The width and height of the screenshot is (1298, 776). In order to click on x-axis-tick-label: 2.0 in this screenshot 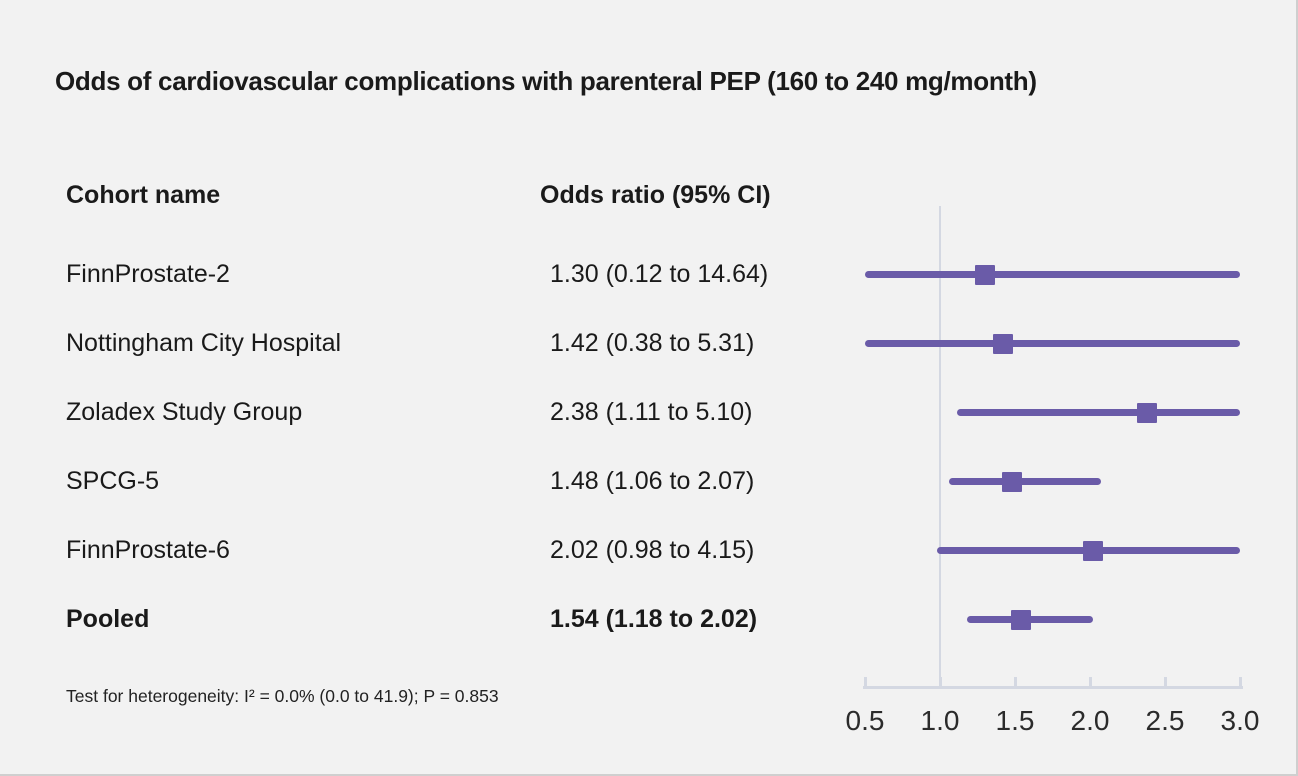, I will do `click(1090, 720)`.